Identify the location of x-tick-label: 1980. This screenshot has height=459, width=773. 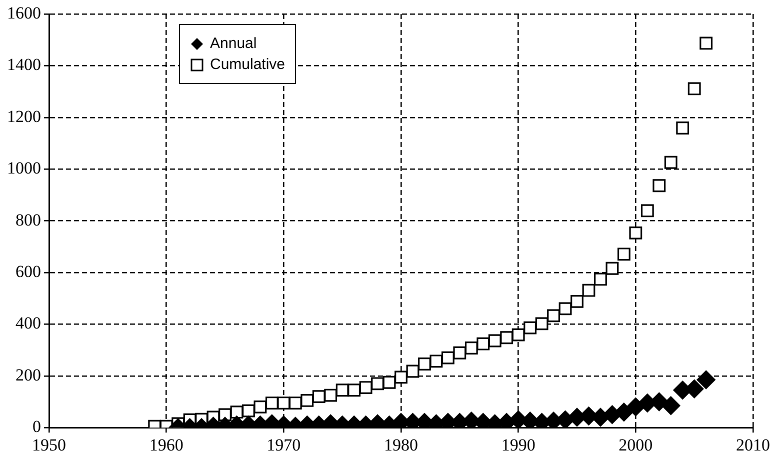
(401, 444).